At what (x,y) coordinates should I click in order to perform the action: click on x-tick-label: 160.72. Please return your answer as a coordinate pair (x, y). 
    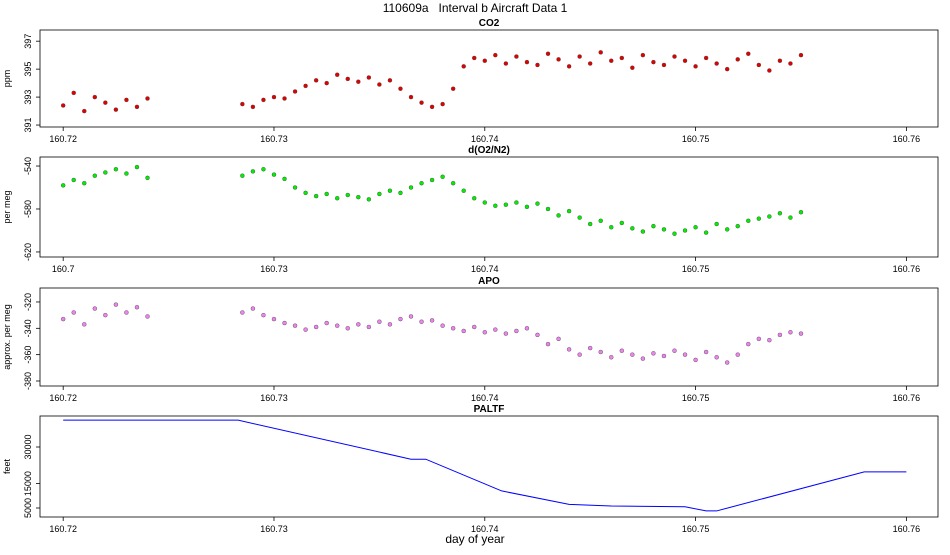
    Looking at the image, I should click on (63, 139).